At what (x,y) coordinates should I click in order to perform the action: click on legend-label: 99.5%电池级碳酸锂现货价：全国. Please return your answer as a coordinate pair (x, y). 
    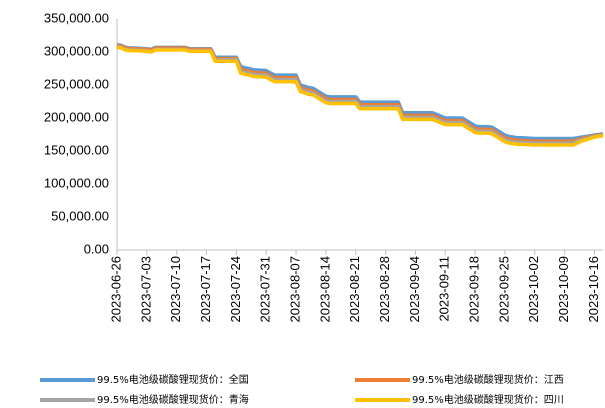
    Looking at the image, I should click on (173, 379).